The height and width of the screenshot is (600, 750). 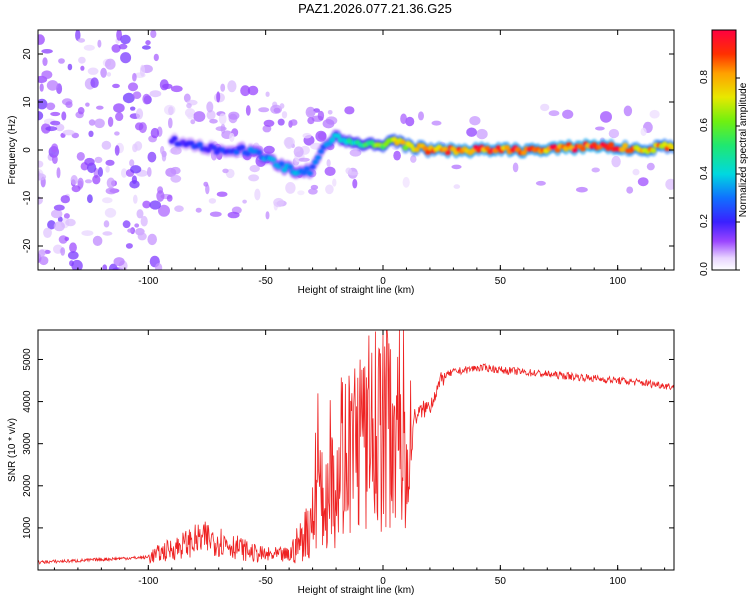 I want to click on spectrogram-ylabel: Frequency (Hz), so click(x=12, y=150).